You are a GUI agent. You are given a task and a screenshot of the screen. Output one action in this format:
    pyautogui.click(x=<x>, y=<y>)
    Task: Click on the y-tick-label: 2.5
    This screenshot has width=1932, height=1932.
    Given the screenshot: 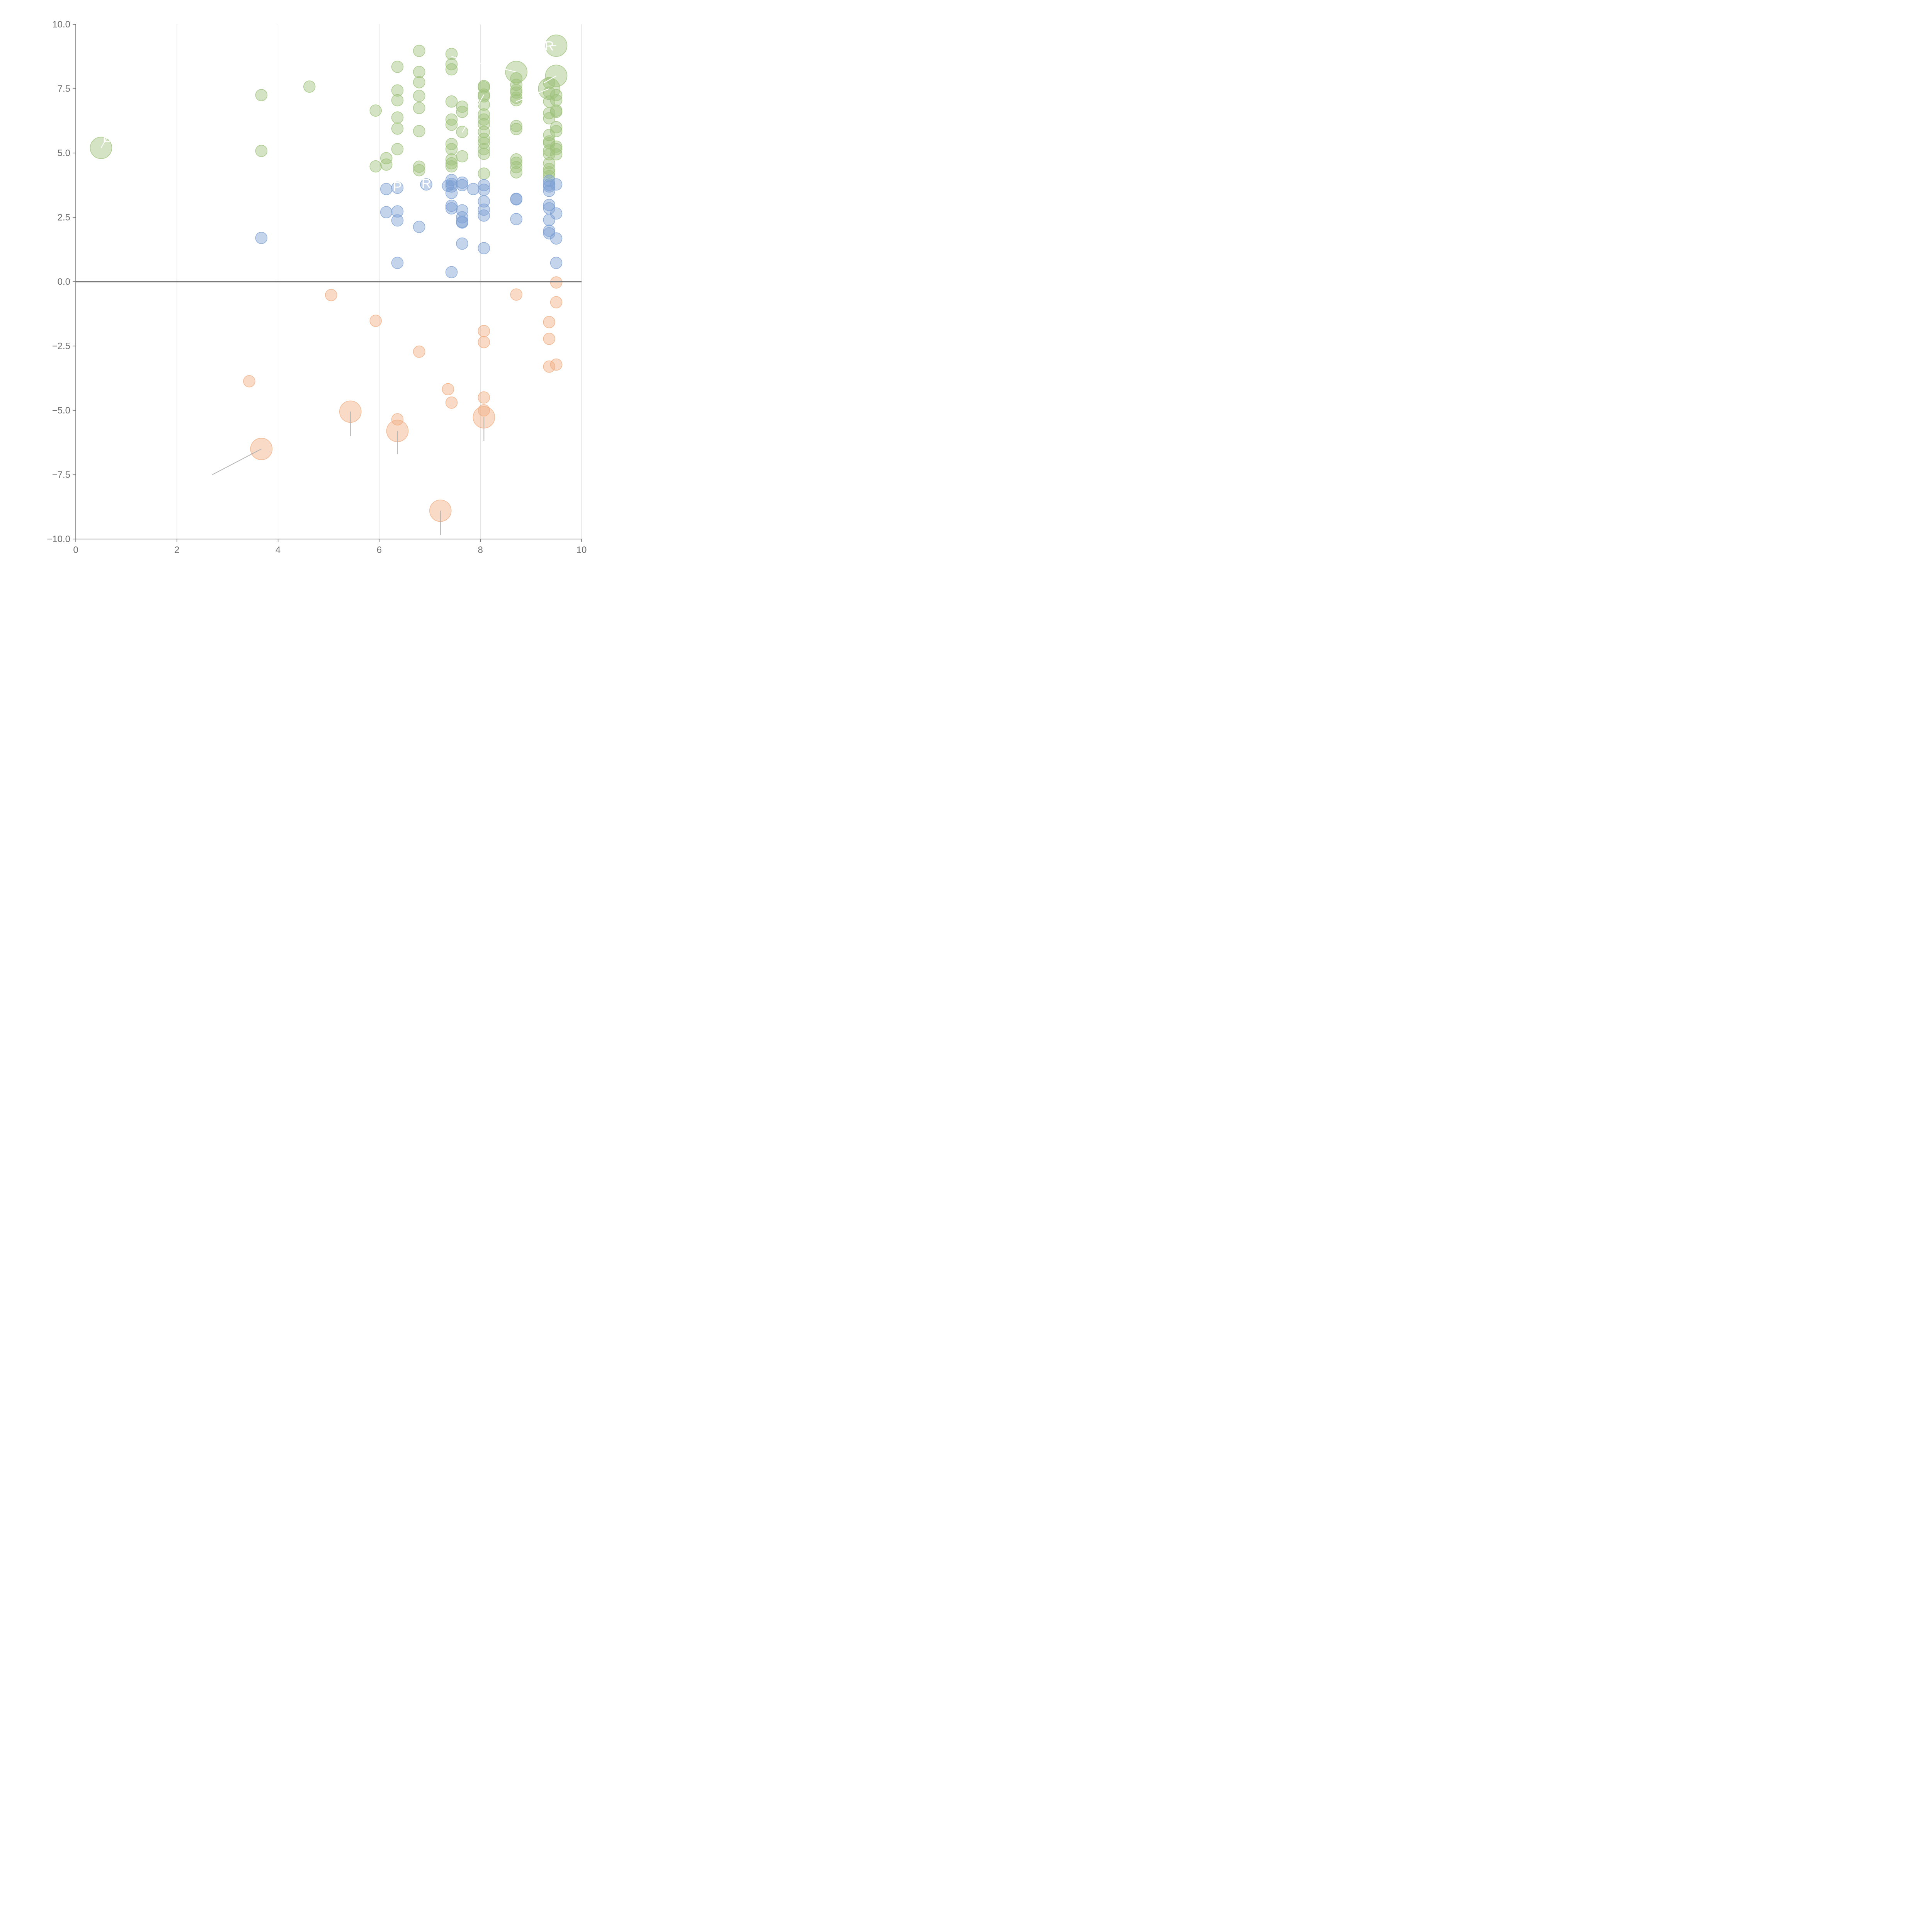 What is the action you would take?
    pyautogui.click(x=64, y=218)
    